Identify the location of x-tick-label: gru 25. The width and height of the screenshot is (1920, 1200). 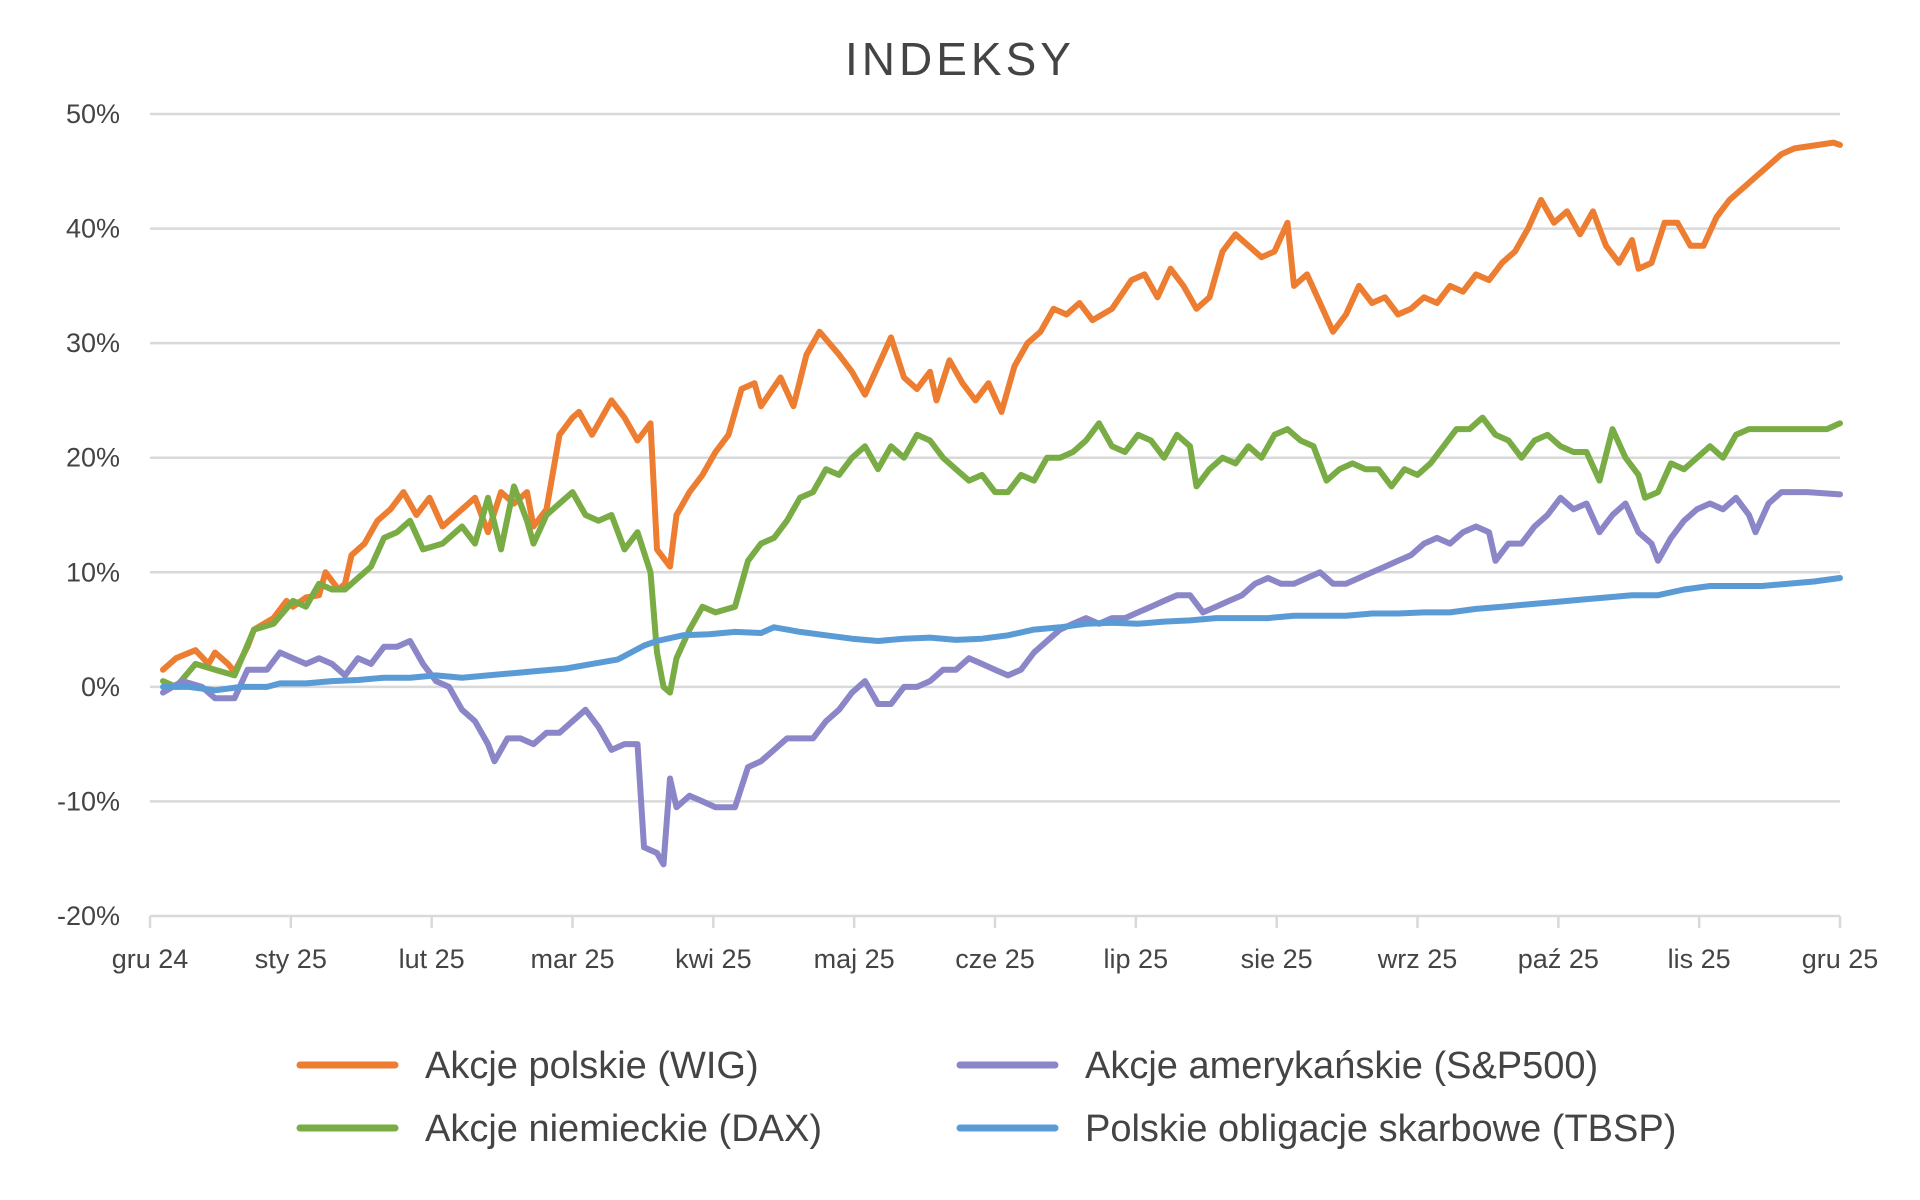
(1840, 959).